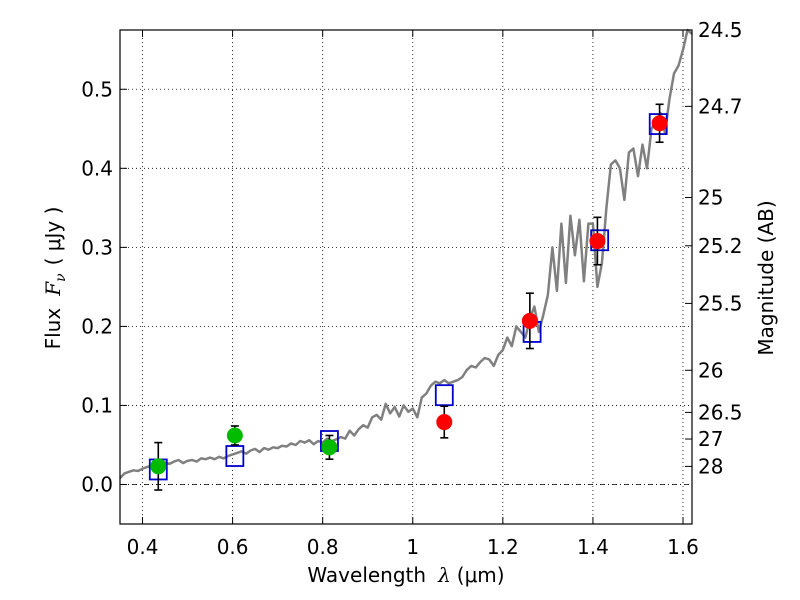 The width and height of the screenshot is (800, 600). What do you see at coordinates (710, 370) in the screenshot?
I see `y2-tick-label: 26` at bounding box center [710, 370].